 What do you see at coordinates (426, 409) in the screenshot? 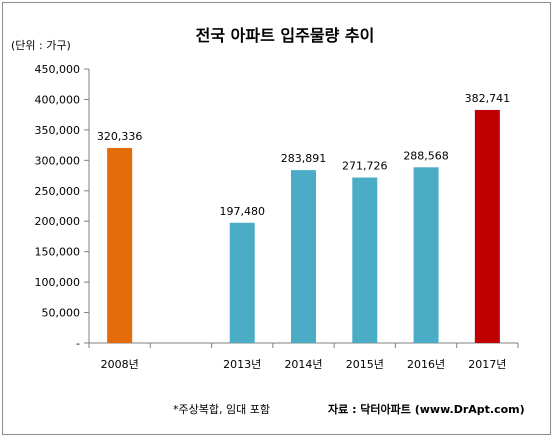
I see `source-note: 자료 : 닥터아파트 (www.DrApt.com)` at bounding box center [426, 409].